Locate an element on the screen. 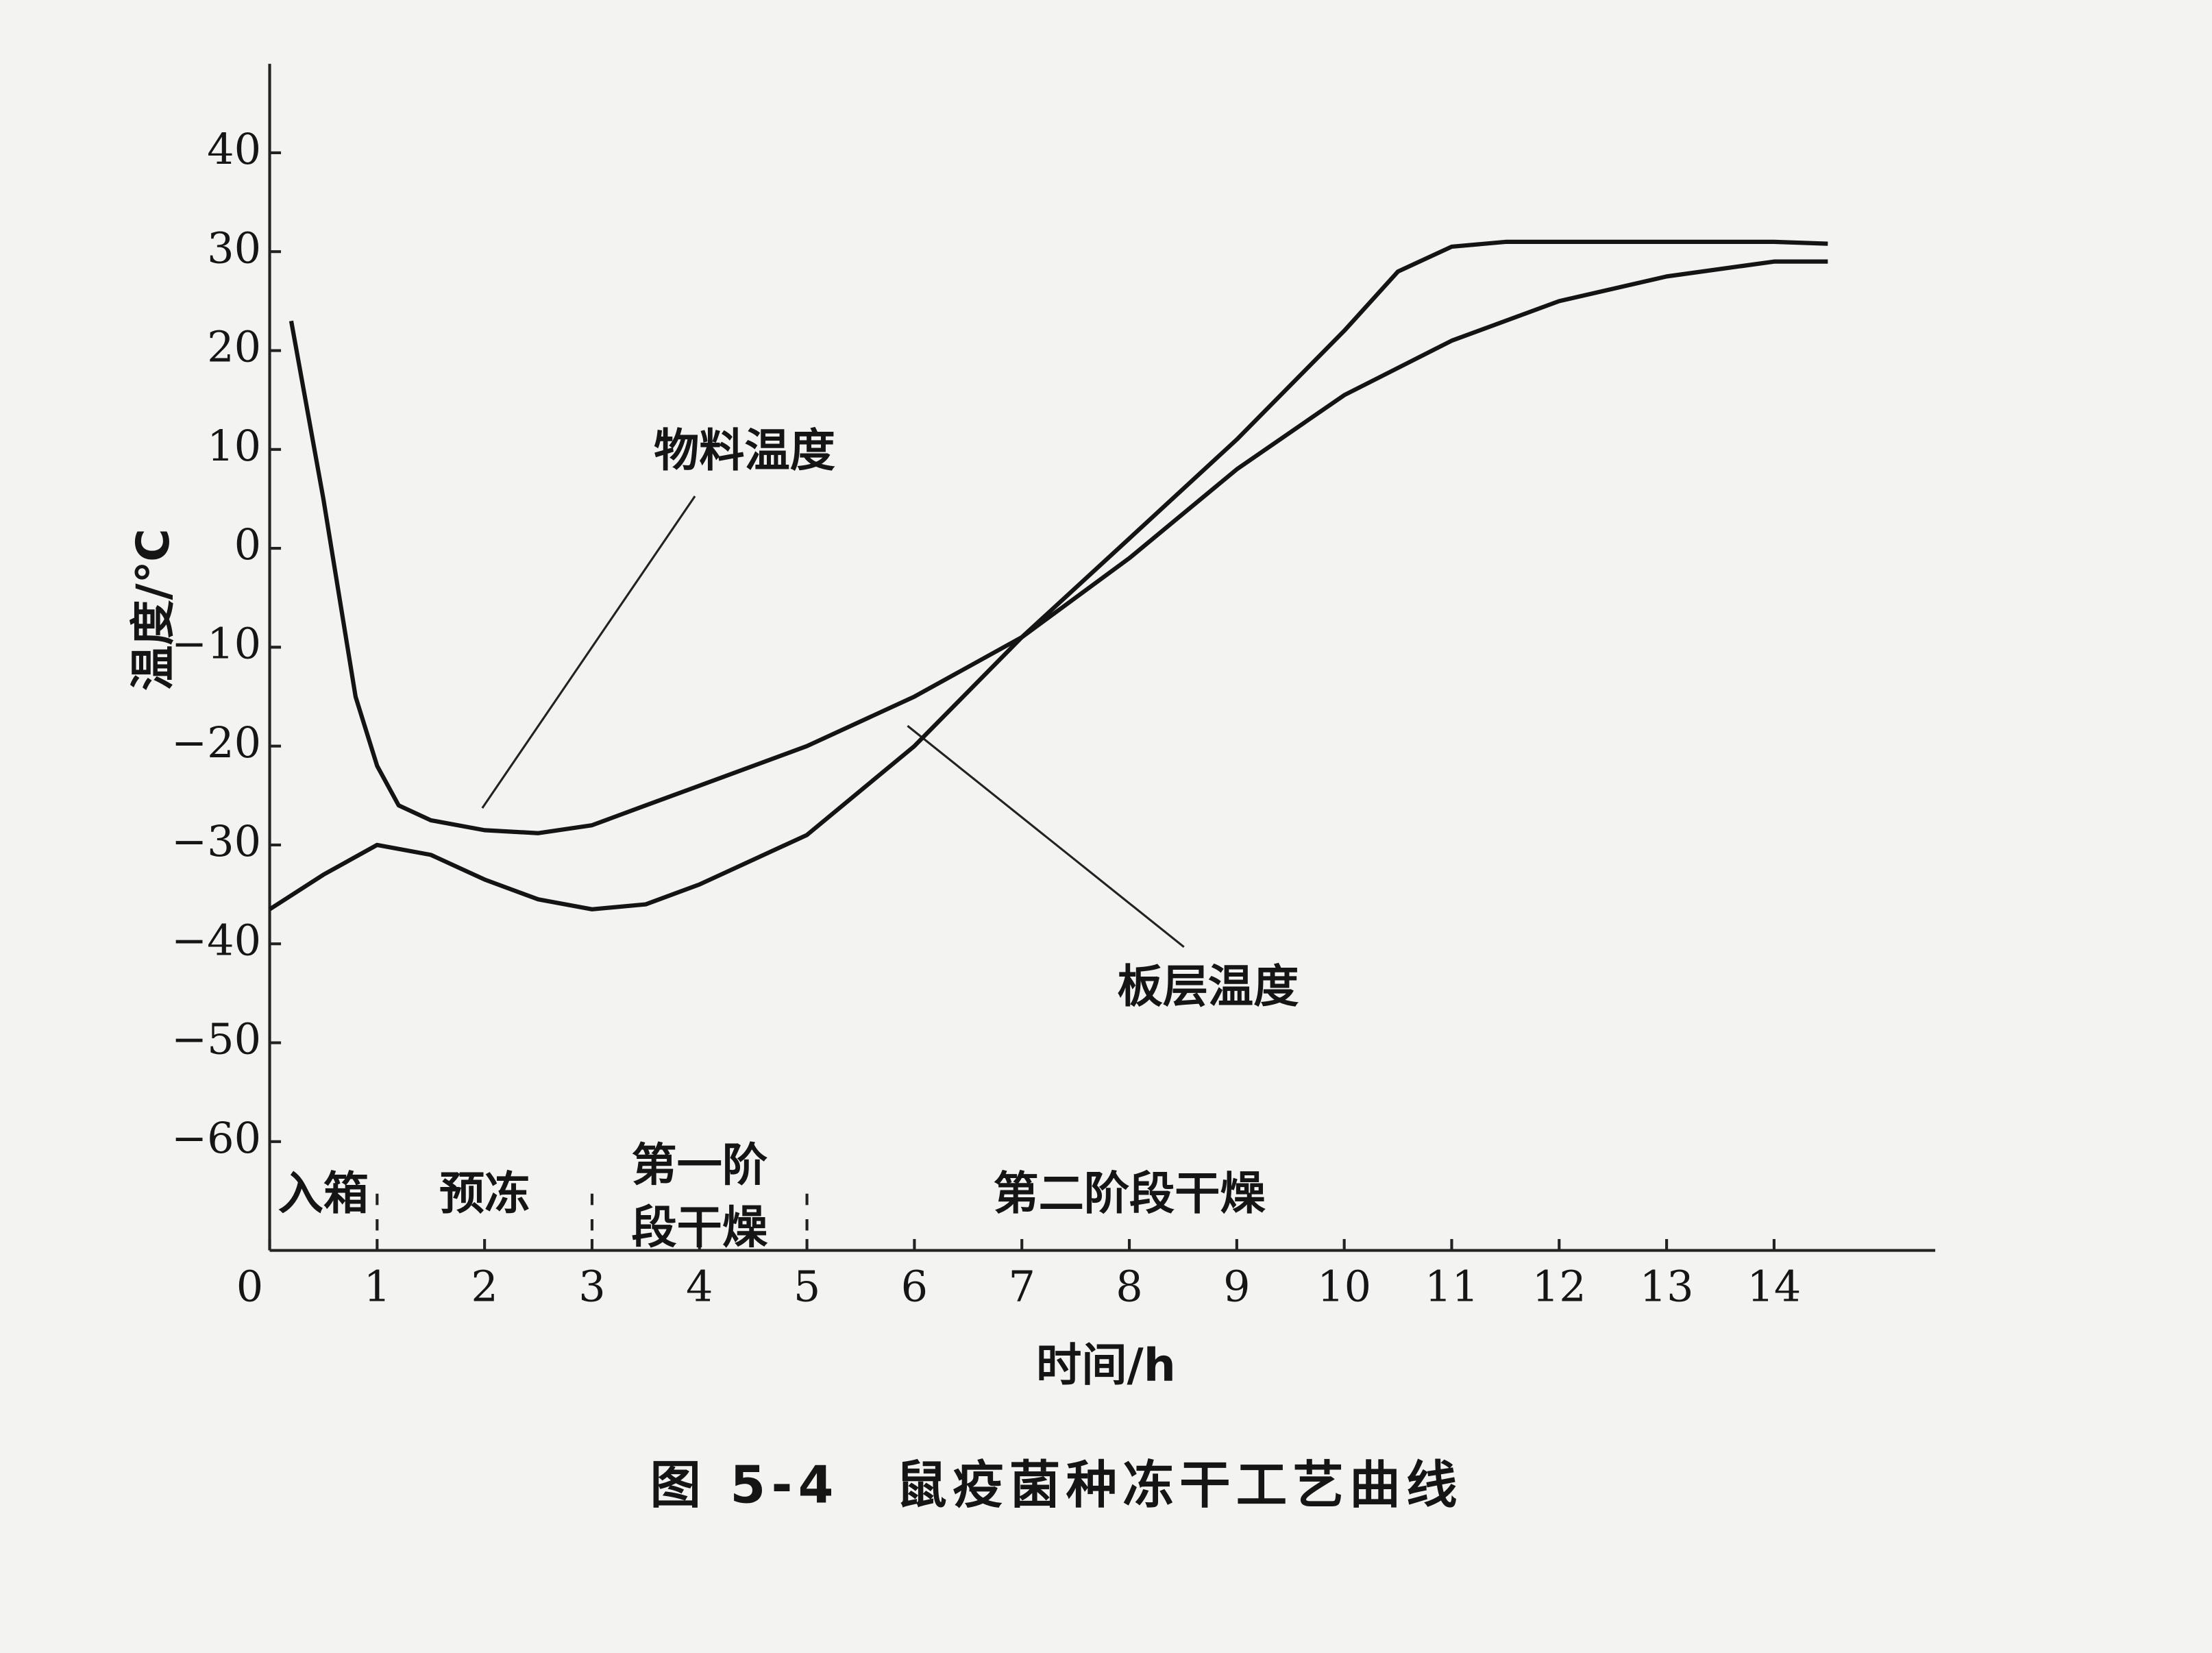  x-tick-label: 3 is located at coordinates (591, 1287).